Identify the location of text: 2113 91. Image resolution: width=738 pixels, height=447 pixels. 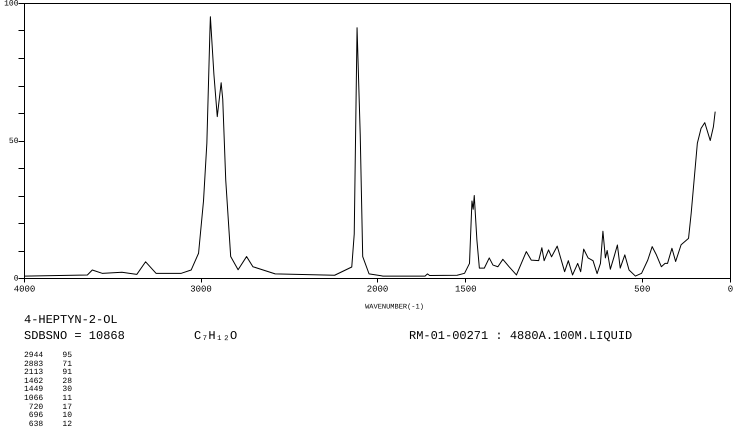
(49, 373).